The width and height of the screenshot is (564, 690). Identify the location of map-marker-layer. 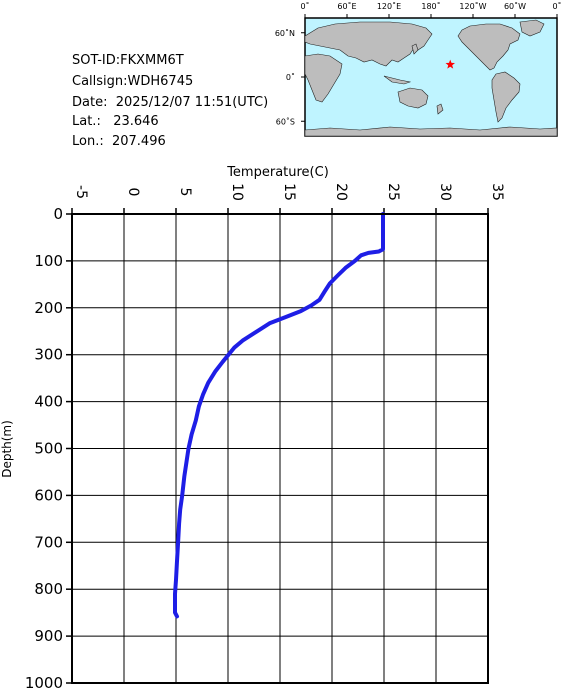
(450, 64).